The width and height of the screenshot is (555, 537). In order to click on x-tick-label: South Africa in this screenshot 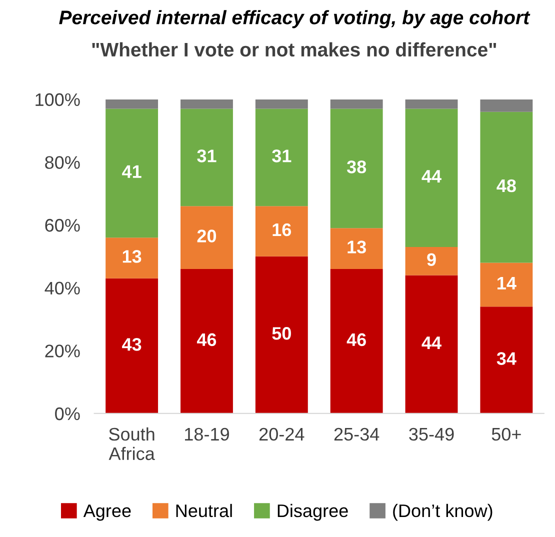, I will do `click(131, 443)`.